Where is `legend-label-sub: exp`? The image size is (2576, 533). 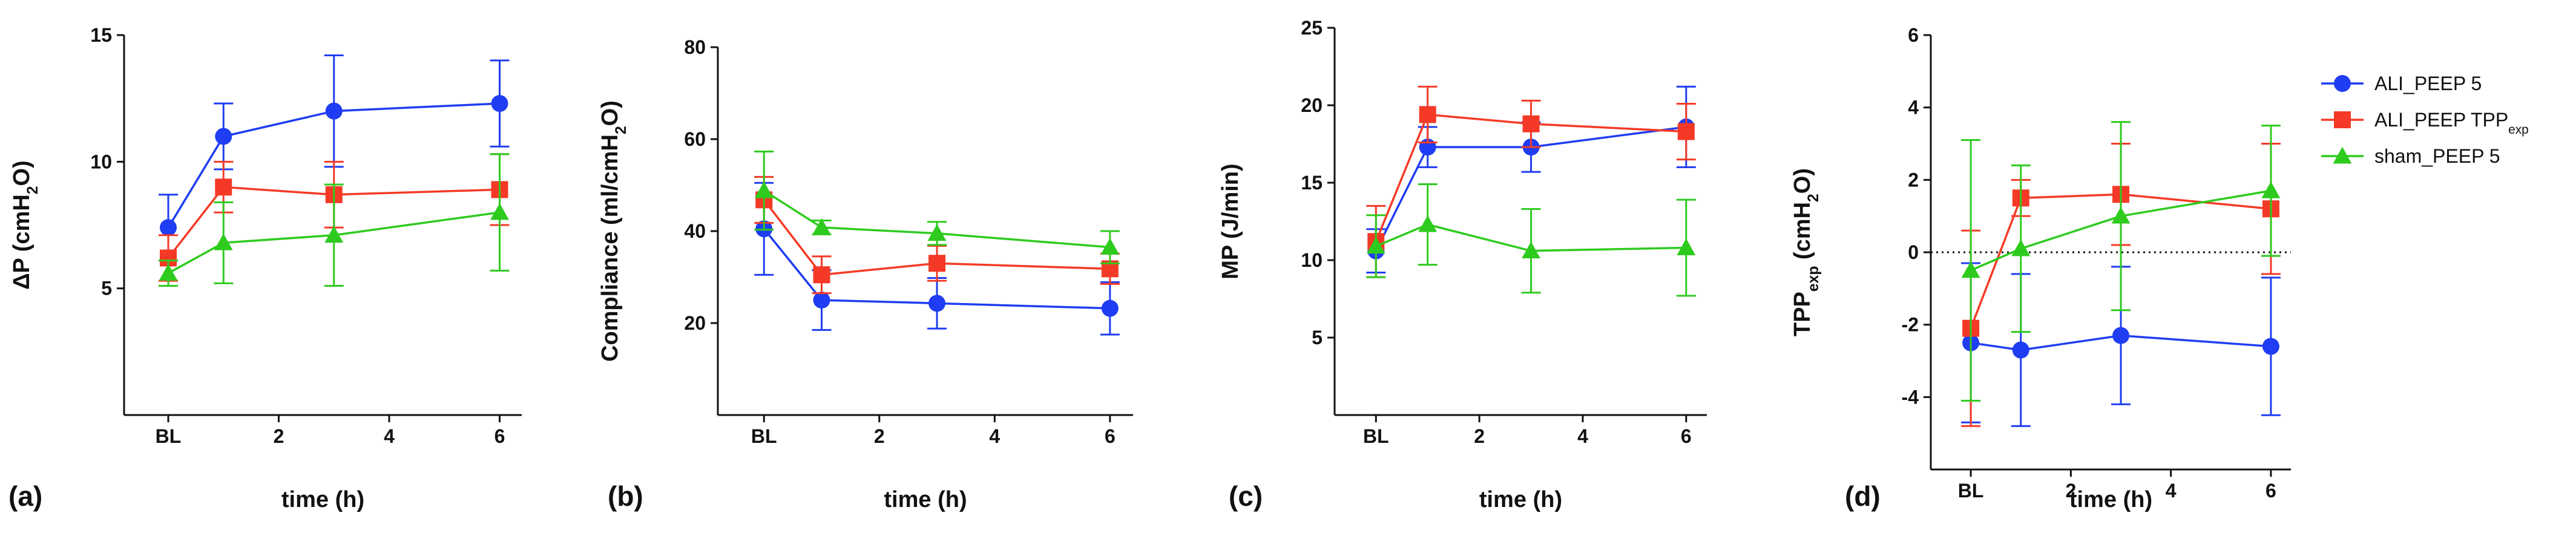
legend-label-sub: exp is located at coordinates (2518, 130).